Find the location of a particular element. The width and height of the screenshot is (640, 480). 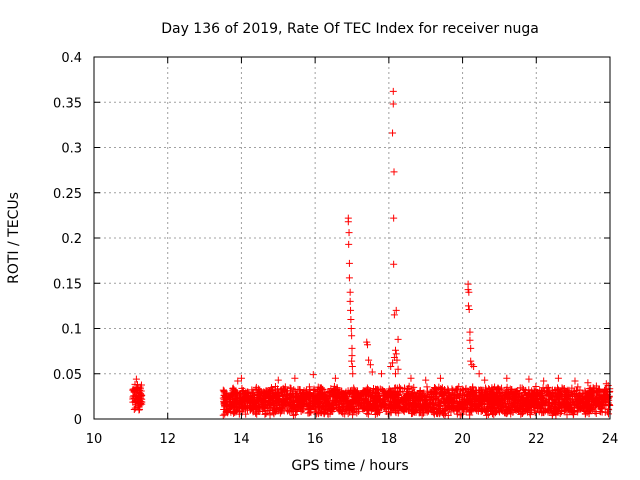

x-tick-label: 20 is located at coordinates (462, 439).